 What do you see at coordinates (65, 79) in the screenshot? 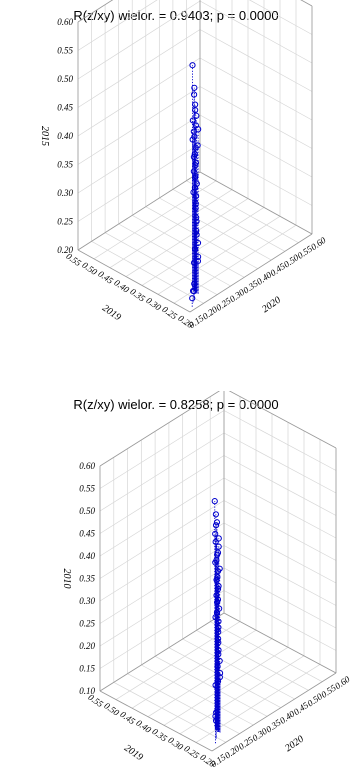
I see `z-tick-label: 0.50` at bounding box center [65, 79].